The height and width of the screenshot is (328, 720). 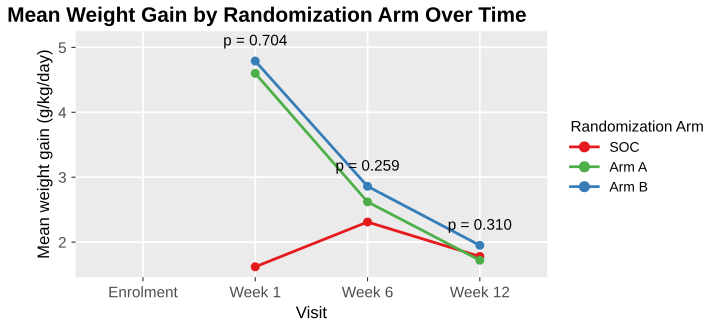 What do you see at coordinates (624, 147) in the screenshot?
I see `legend-label: SOC` at bounding box center [624, 147].